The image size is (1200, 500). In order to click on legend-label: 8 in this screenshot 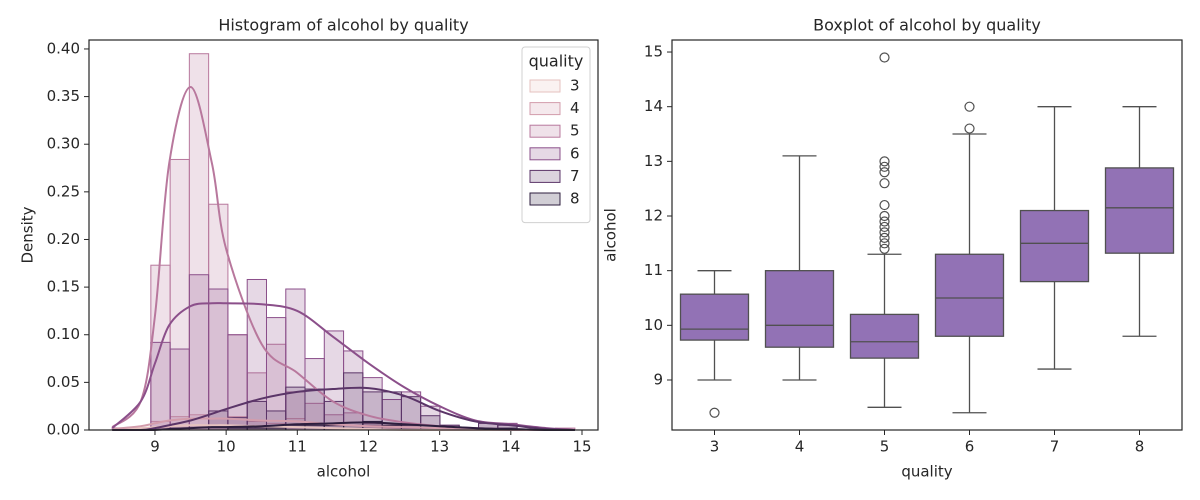, I will do `click(575, 199)`.